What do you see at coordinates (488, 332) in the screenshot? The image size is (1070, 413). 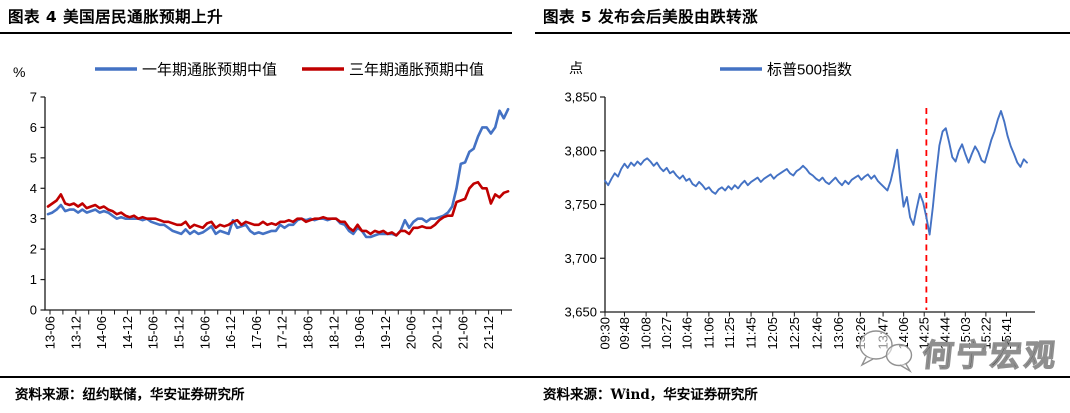 I see `x-tick-label: 21-12` at bounding box center [488, 332].